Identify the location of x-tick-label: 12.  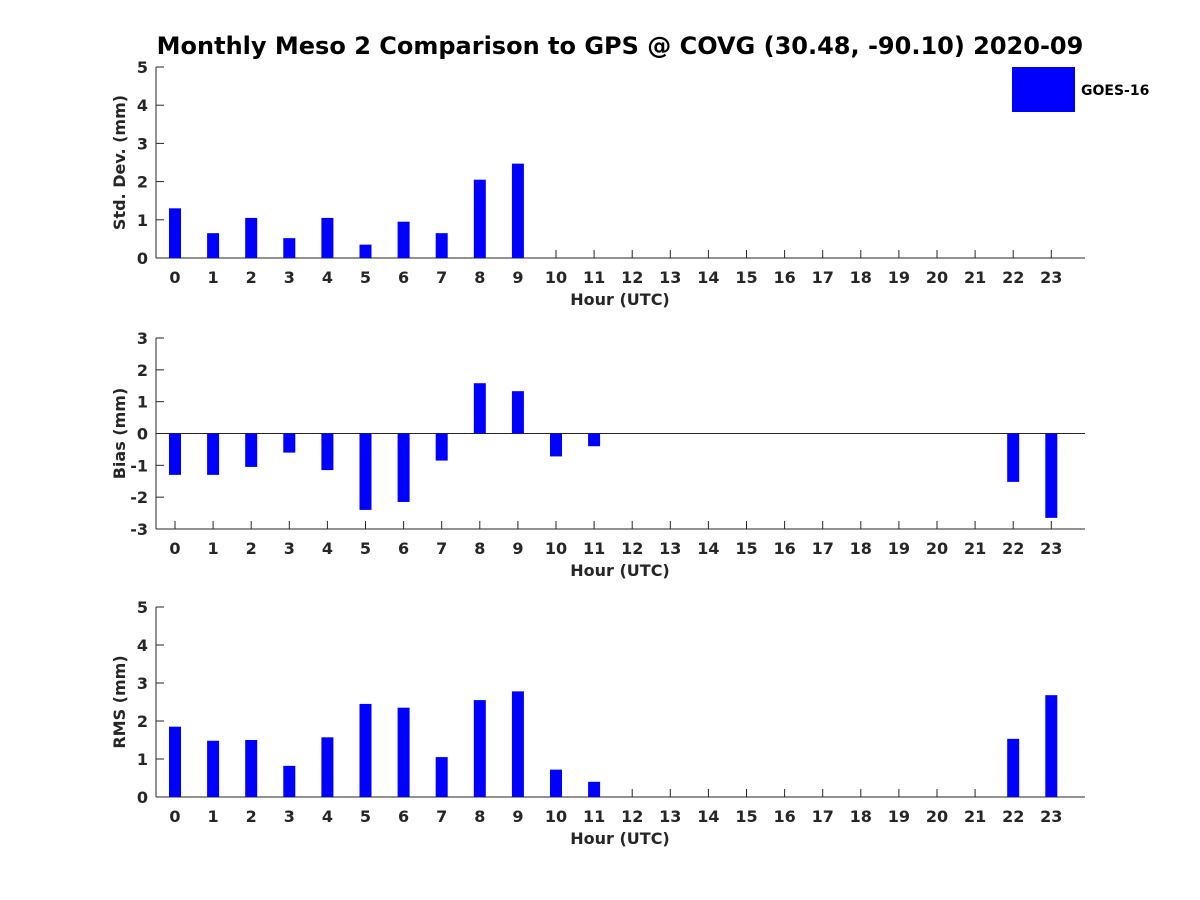
(632, 816).